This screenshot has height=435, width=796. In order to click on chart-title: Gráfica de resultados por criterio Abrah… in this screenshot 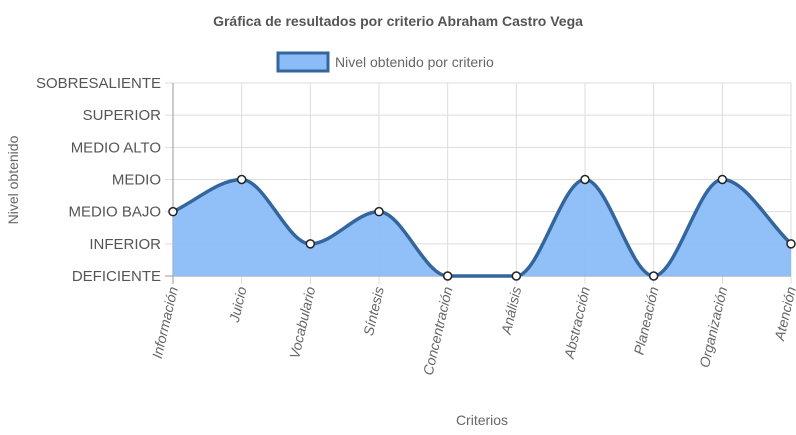, I will do `click(398, 21)`.